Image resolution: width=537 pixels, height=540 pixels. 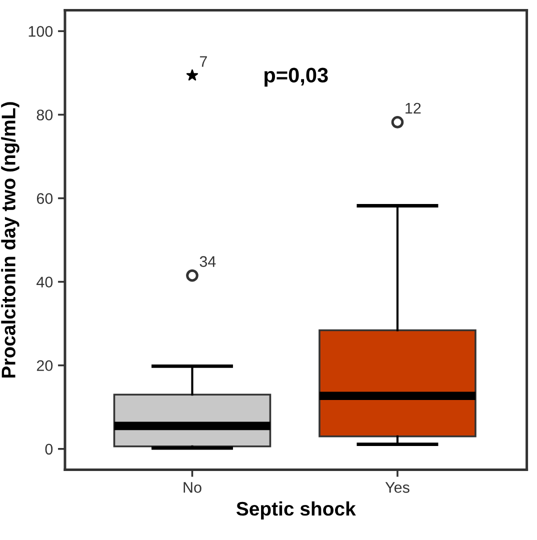 I want to click on annotation: 34, so click(x=208, y=261).